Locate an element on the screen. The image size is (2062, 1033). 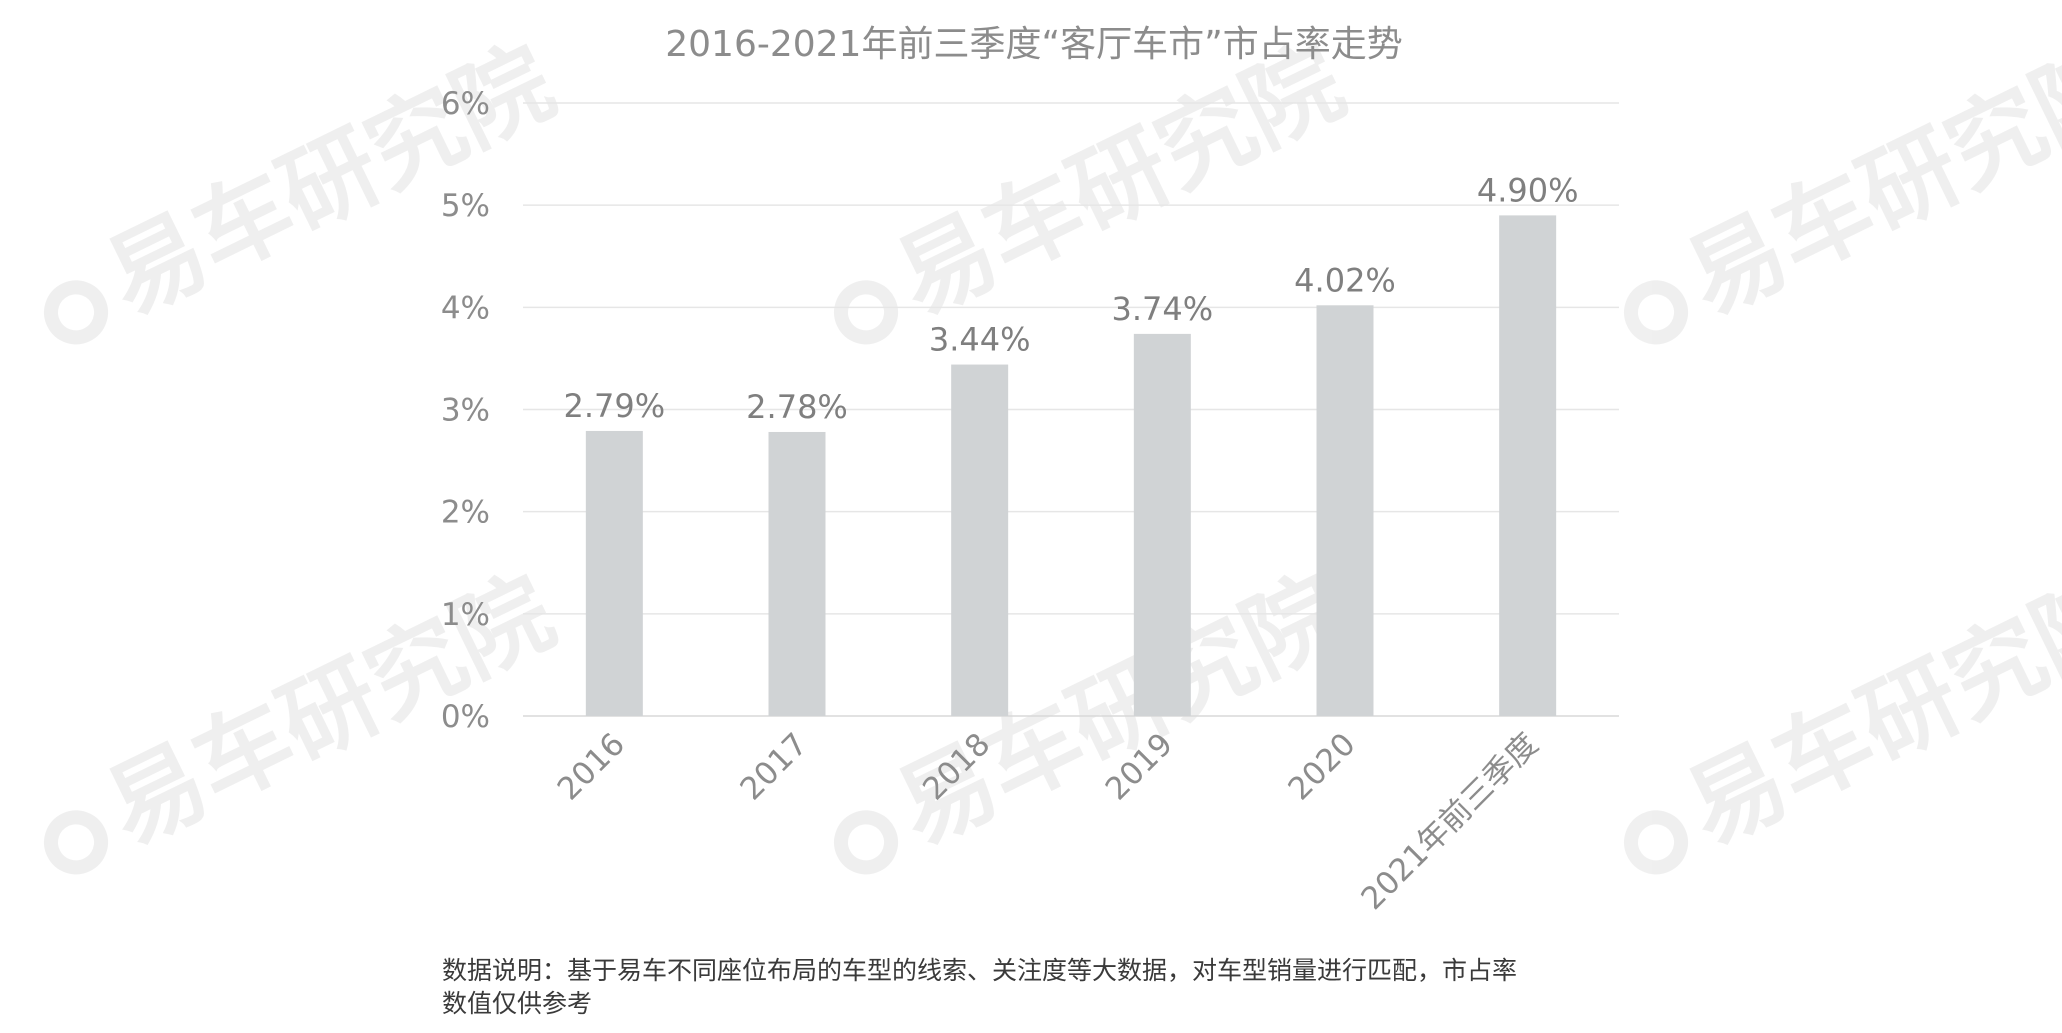
y-axis-ticks: 0% 1% 2% 3% 4% 5% 6% is located at coordinates (465, 410).